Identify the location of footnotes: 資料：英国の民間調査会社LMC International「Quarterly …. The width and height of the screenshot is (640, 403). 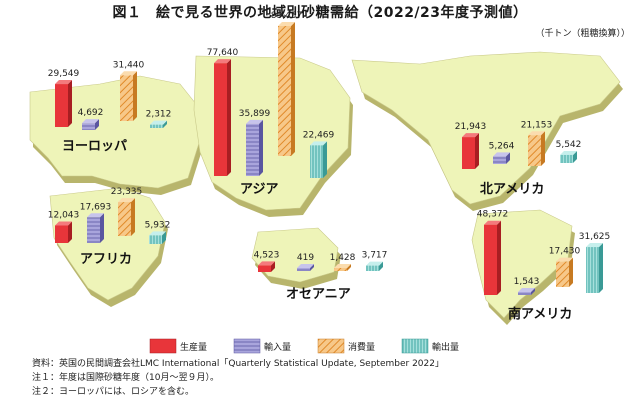
(238, 378).